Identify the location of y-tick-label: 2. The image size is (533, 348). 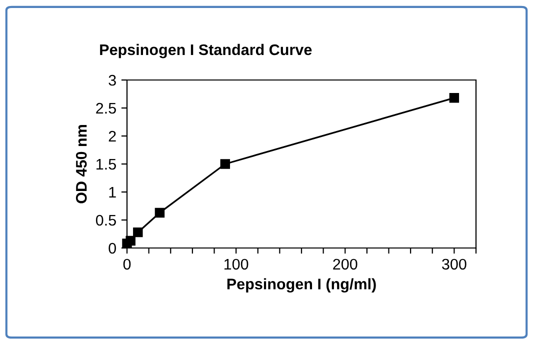
(112, 136).